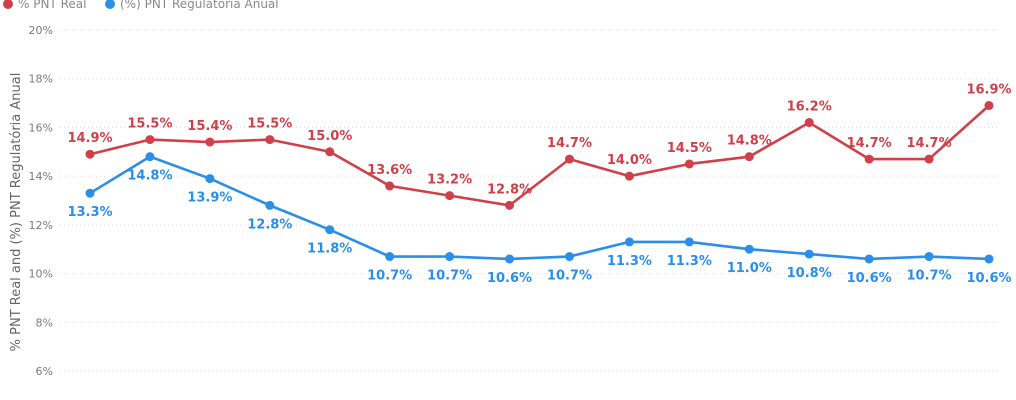 The image size is (1016, 400). I want to click on y-tick-label: 20%, so click(41, 30).